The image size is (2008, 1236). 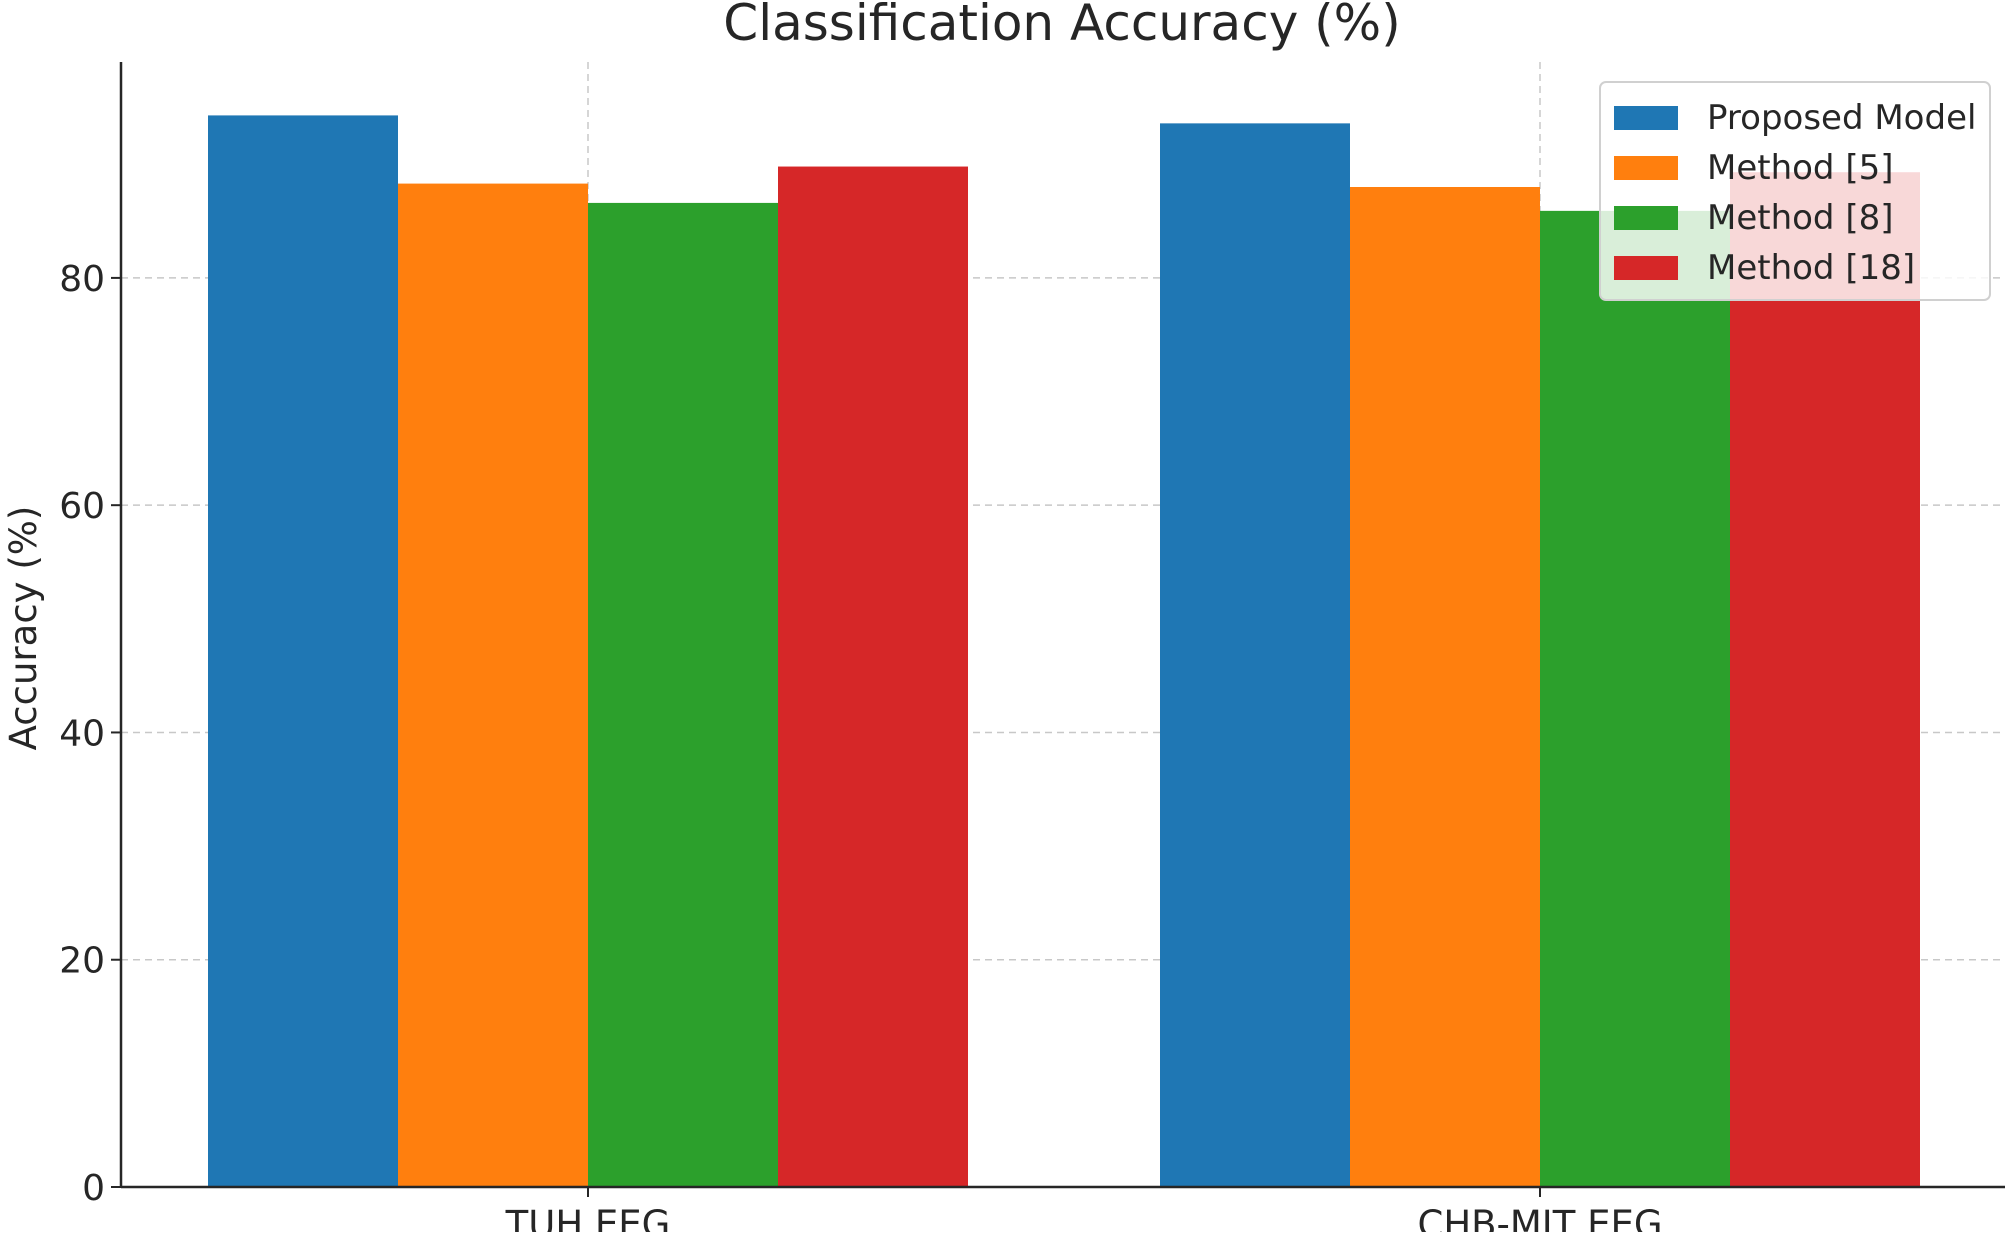 I want to click on legend-label: Proposed Model, so click(x=1841, y=118).